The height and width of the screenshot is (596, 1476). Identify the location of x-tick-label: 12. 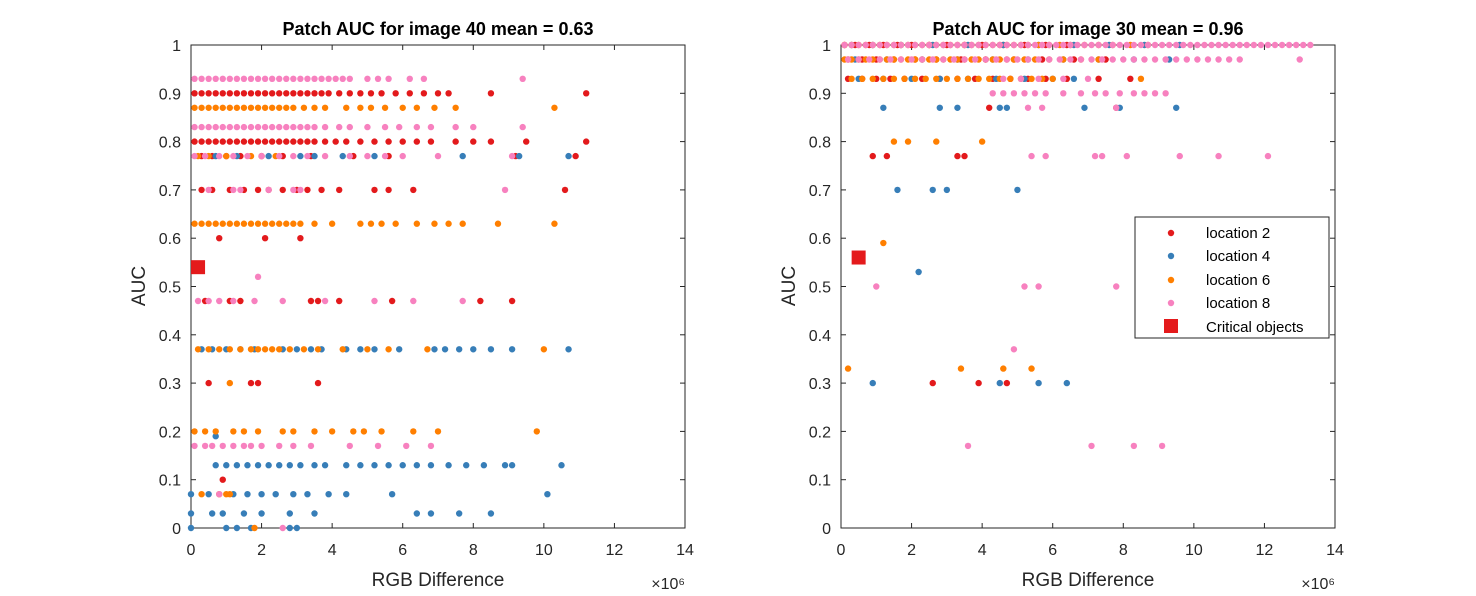
(615, 550).